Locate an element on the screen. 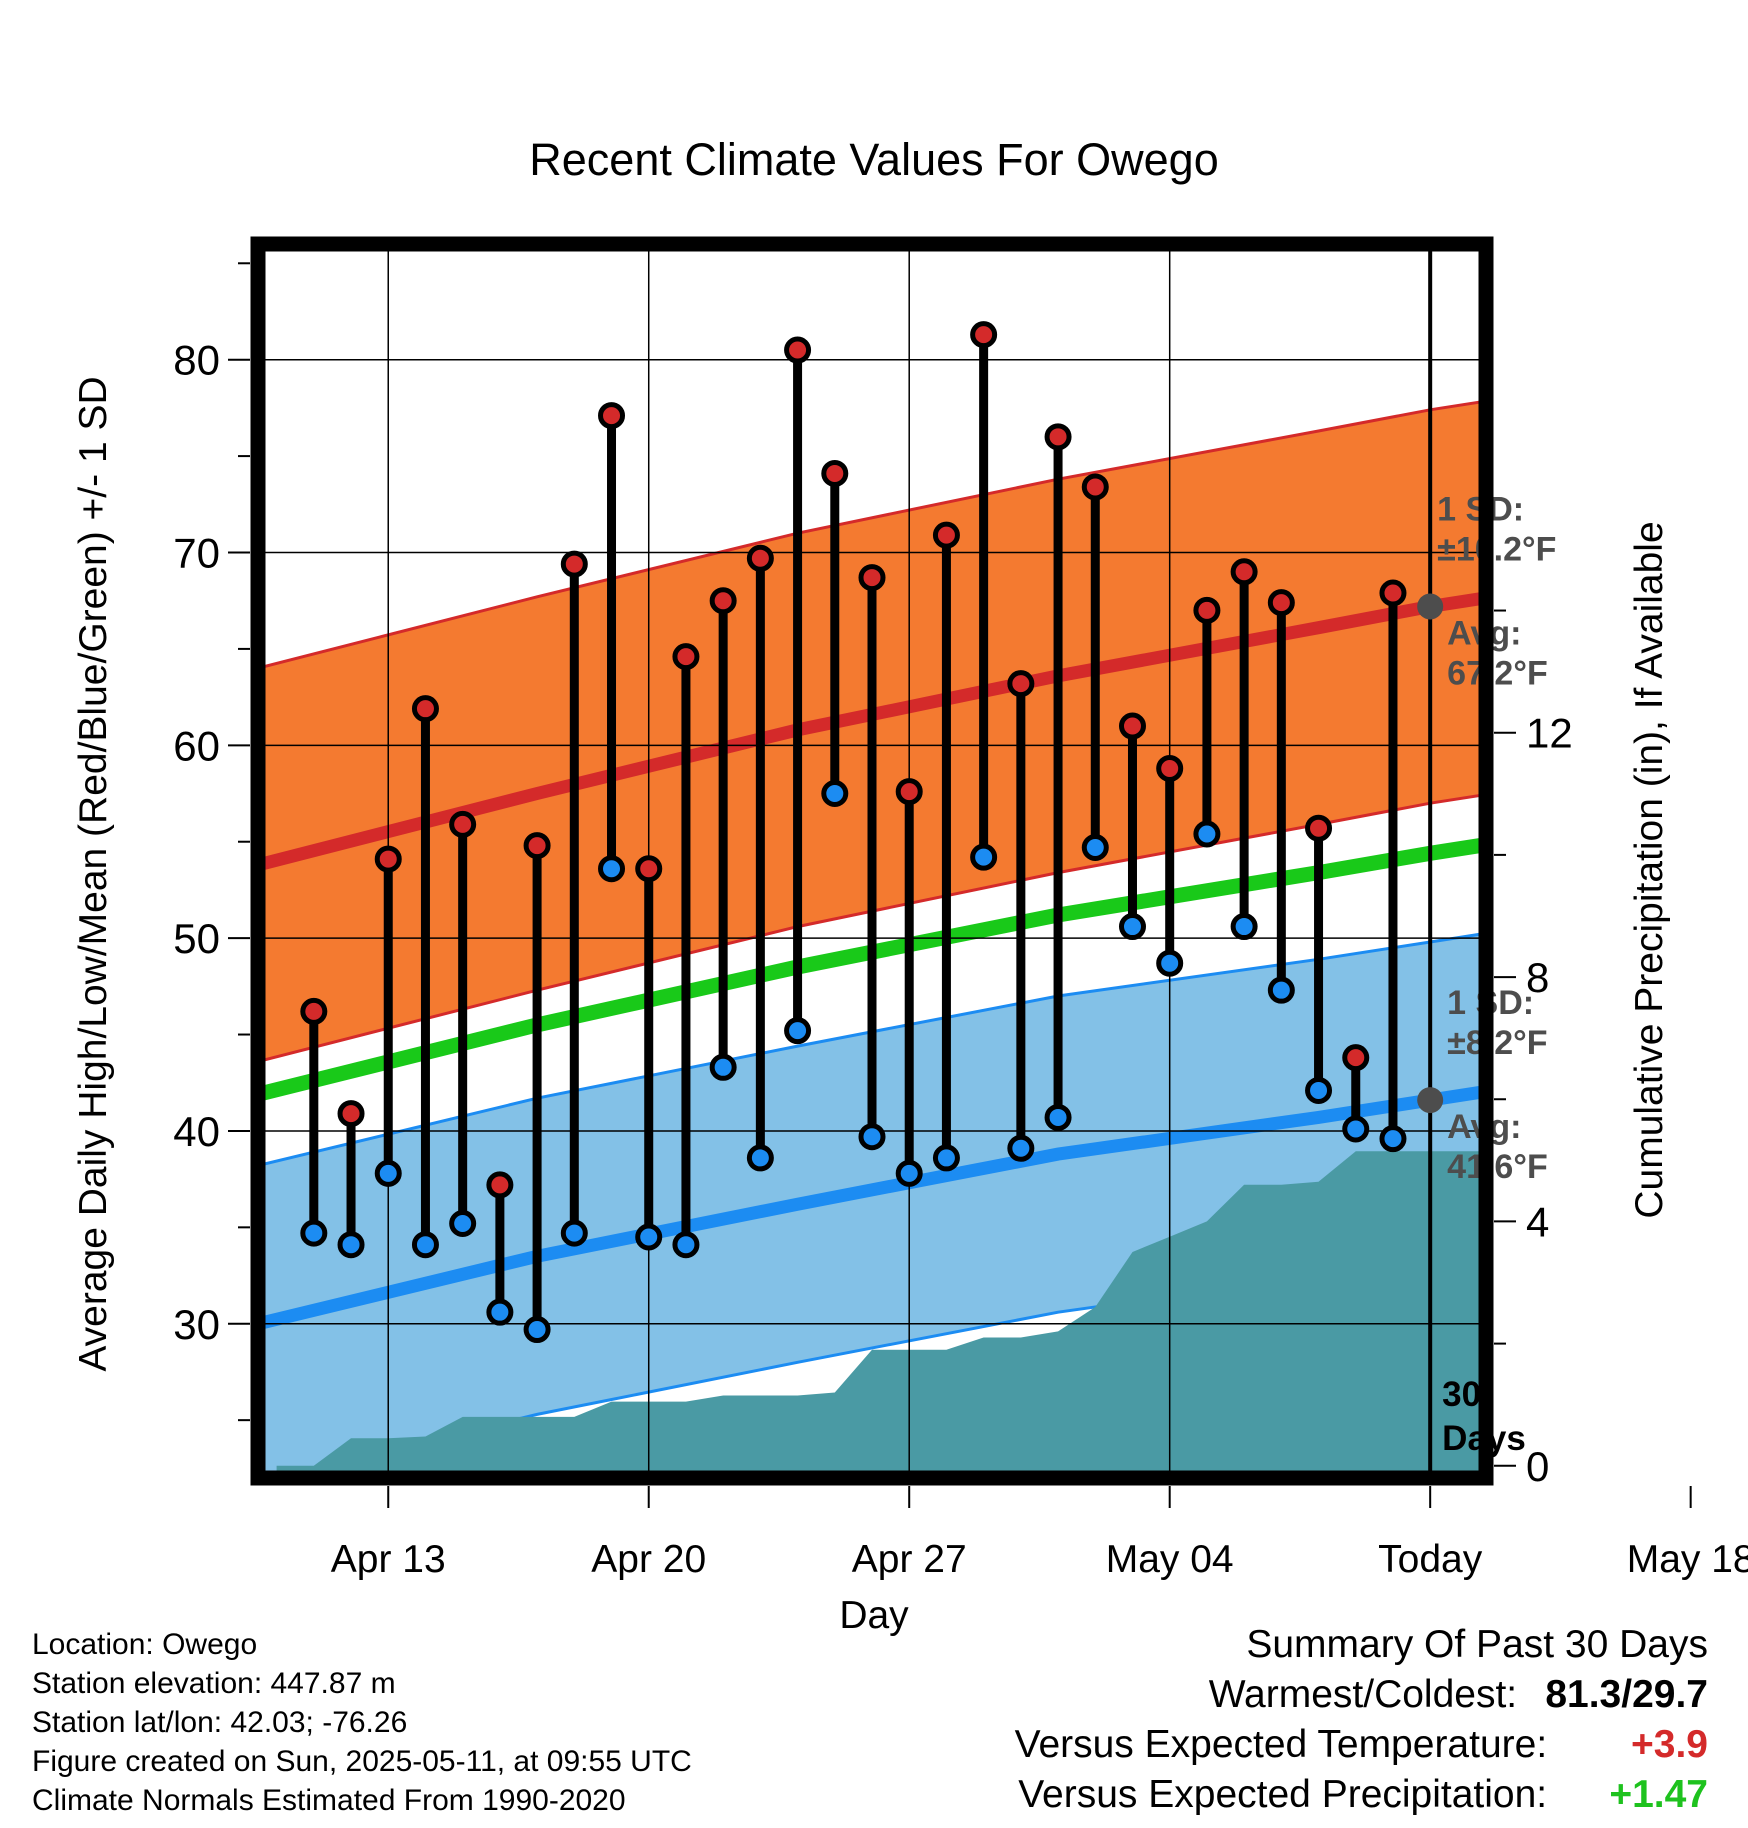  warm-cold-value: 81.3/29.7 is located at coordinates (1626, 1694).